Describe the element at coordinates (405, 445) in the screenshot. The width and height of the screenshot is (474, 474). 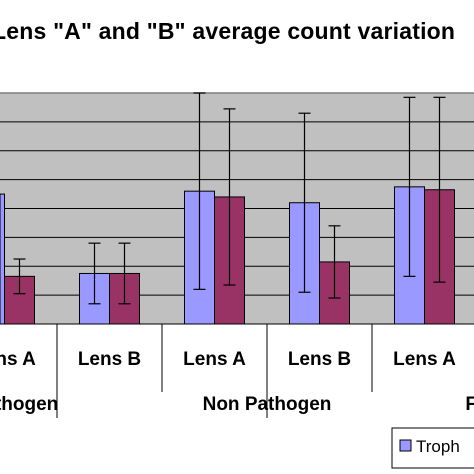
I see `legend-swatch` at that location.